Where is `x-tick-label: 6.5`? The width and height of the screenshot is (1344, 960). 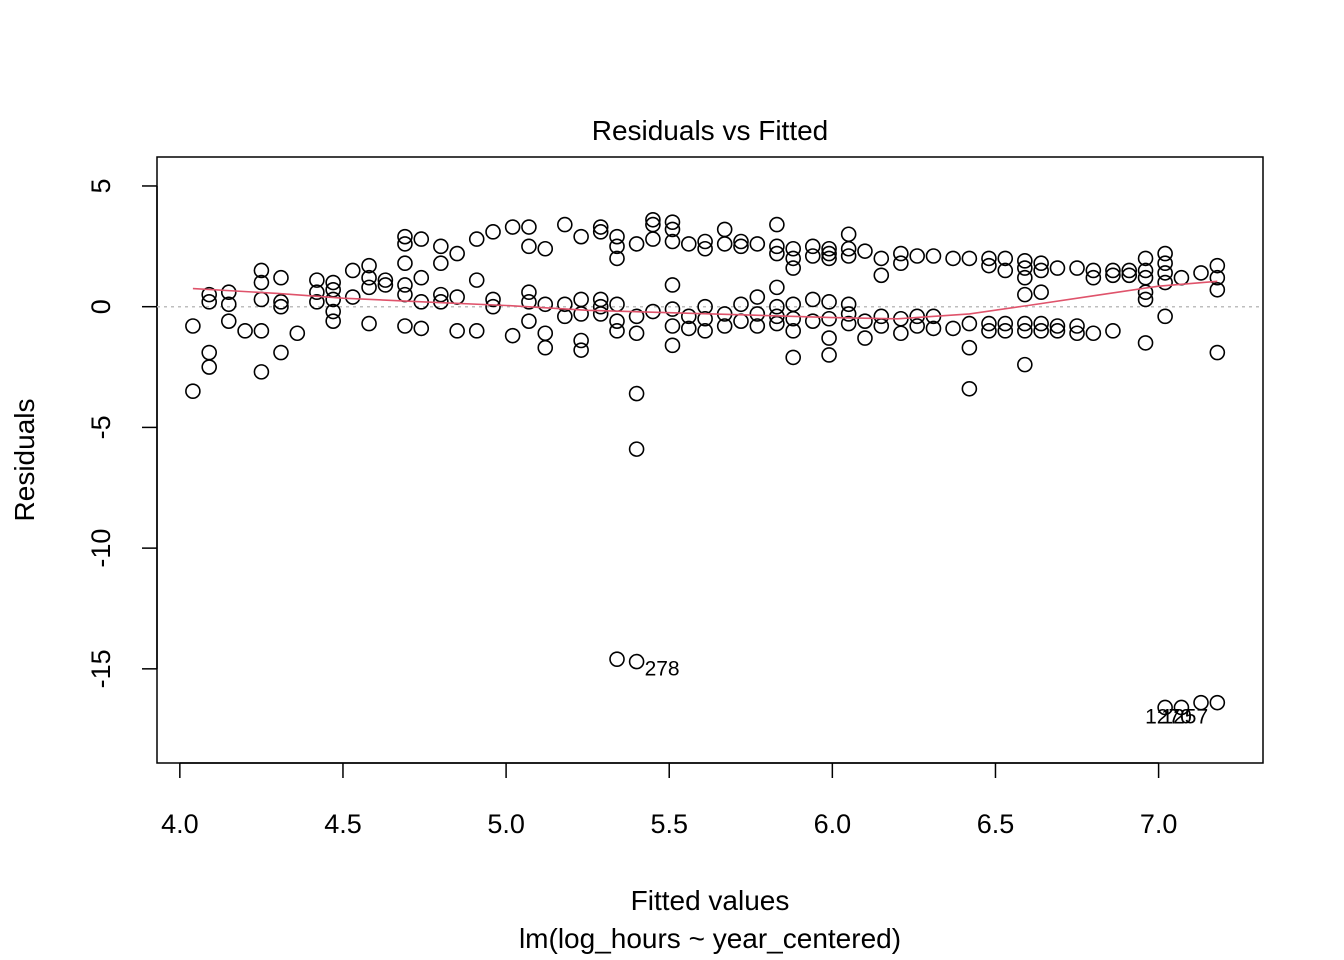 x-tick-label: 6.5 is located at coordinates (996, 824).